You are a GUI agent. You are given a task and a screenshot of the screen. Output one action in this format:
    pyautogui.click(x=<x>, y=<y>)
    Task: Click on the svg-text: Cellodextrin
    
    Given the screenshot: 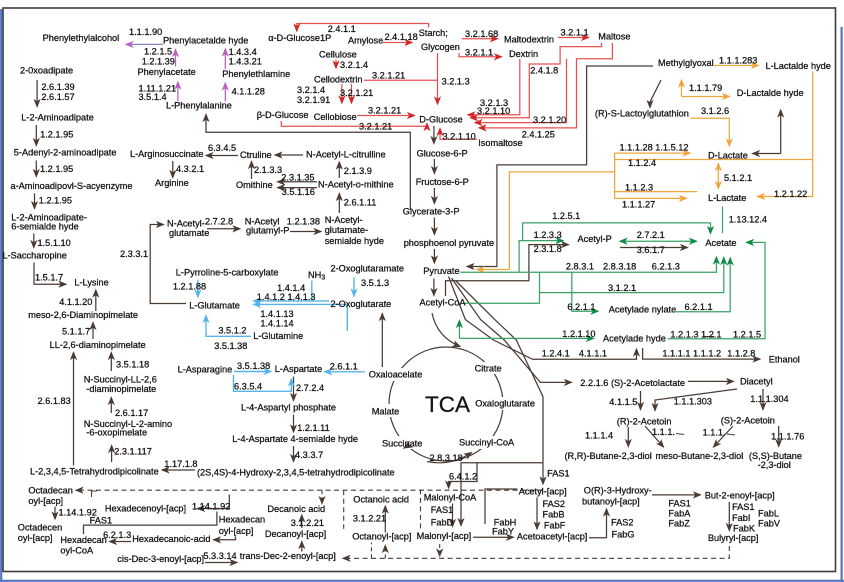 What is the action you would take?
    pyautogui.click(x=338, y=79)
    